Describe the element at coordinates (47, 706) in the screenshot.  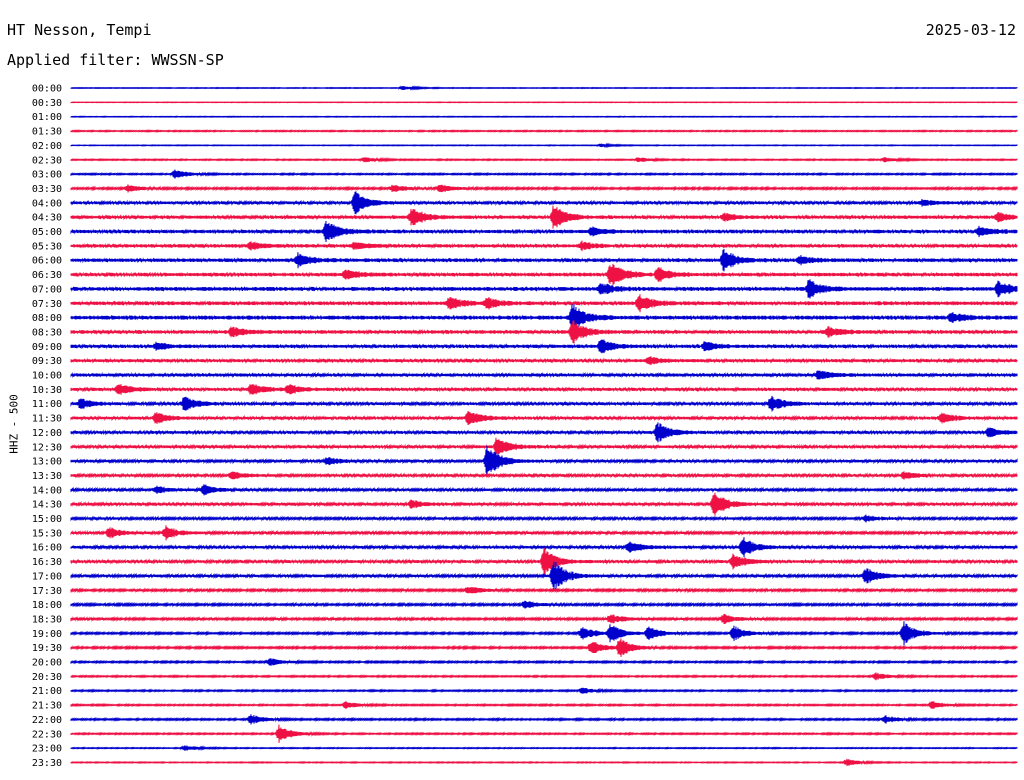
I see `row-time-label: 21:30` at that location.